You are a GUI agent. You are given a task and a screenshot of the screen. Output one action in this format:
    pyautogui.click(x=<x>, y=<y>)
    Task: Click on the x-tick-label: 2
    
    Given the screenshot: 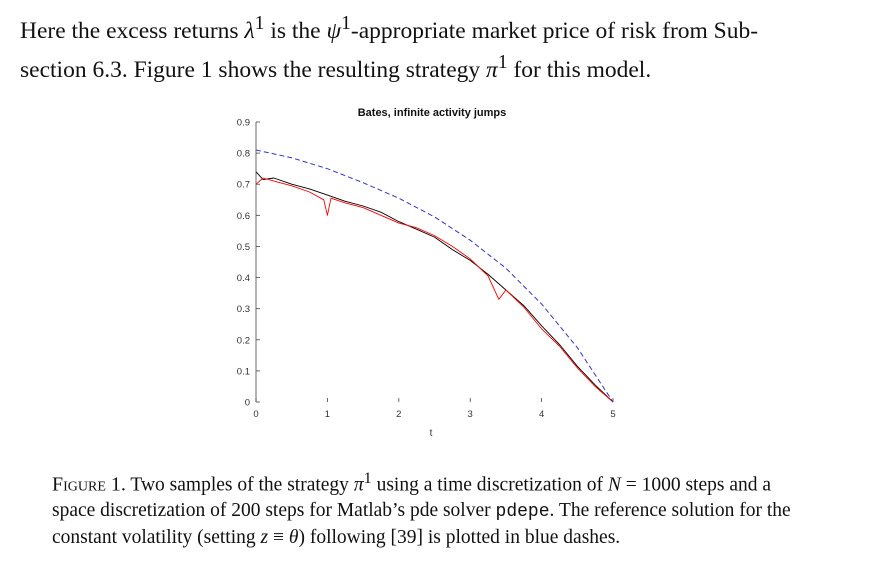 What is the action you would take?
    pyautogui.click(x=398, y=414)
    